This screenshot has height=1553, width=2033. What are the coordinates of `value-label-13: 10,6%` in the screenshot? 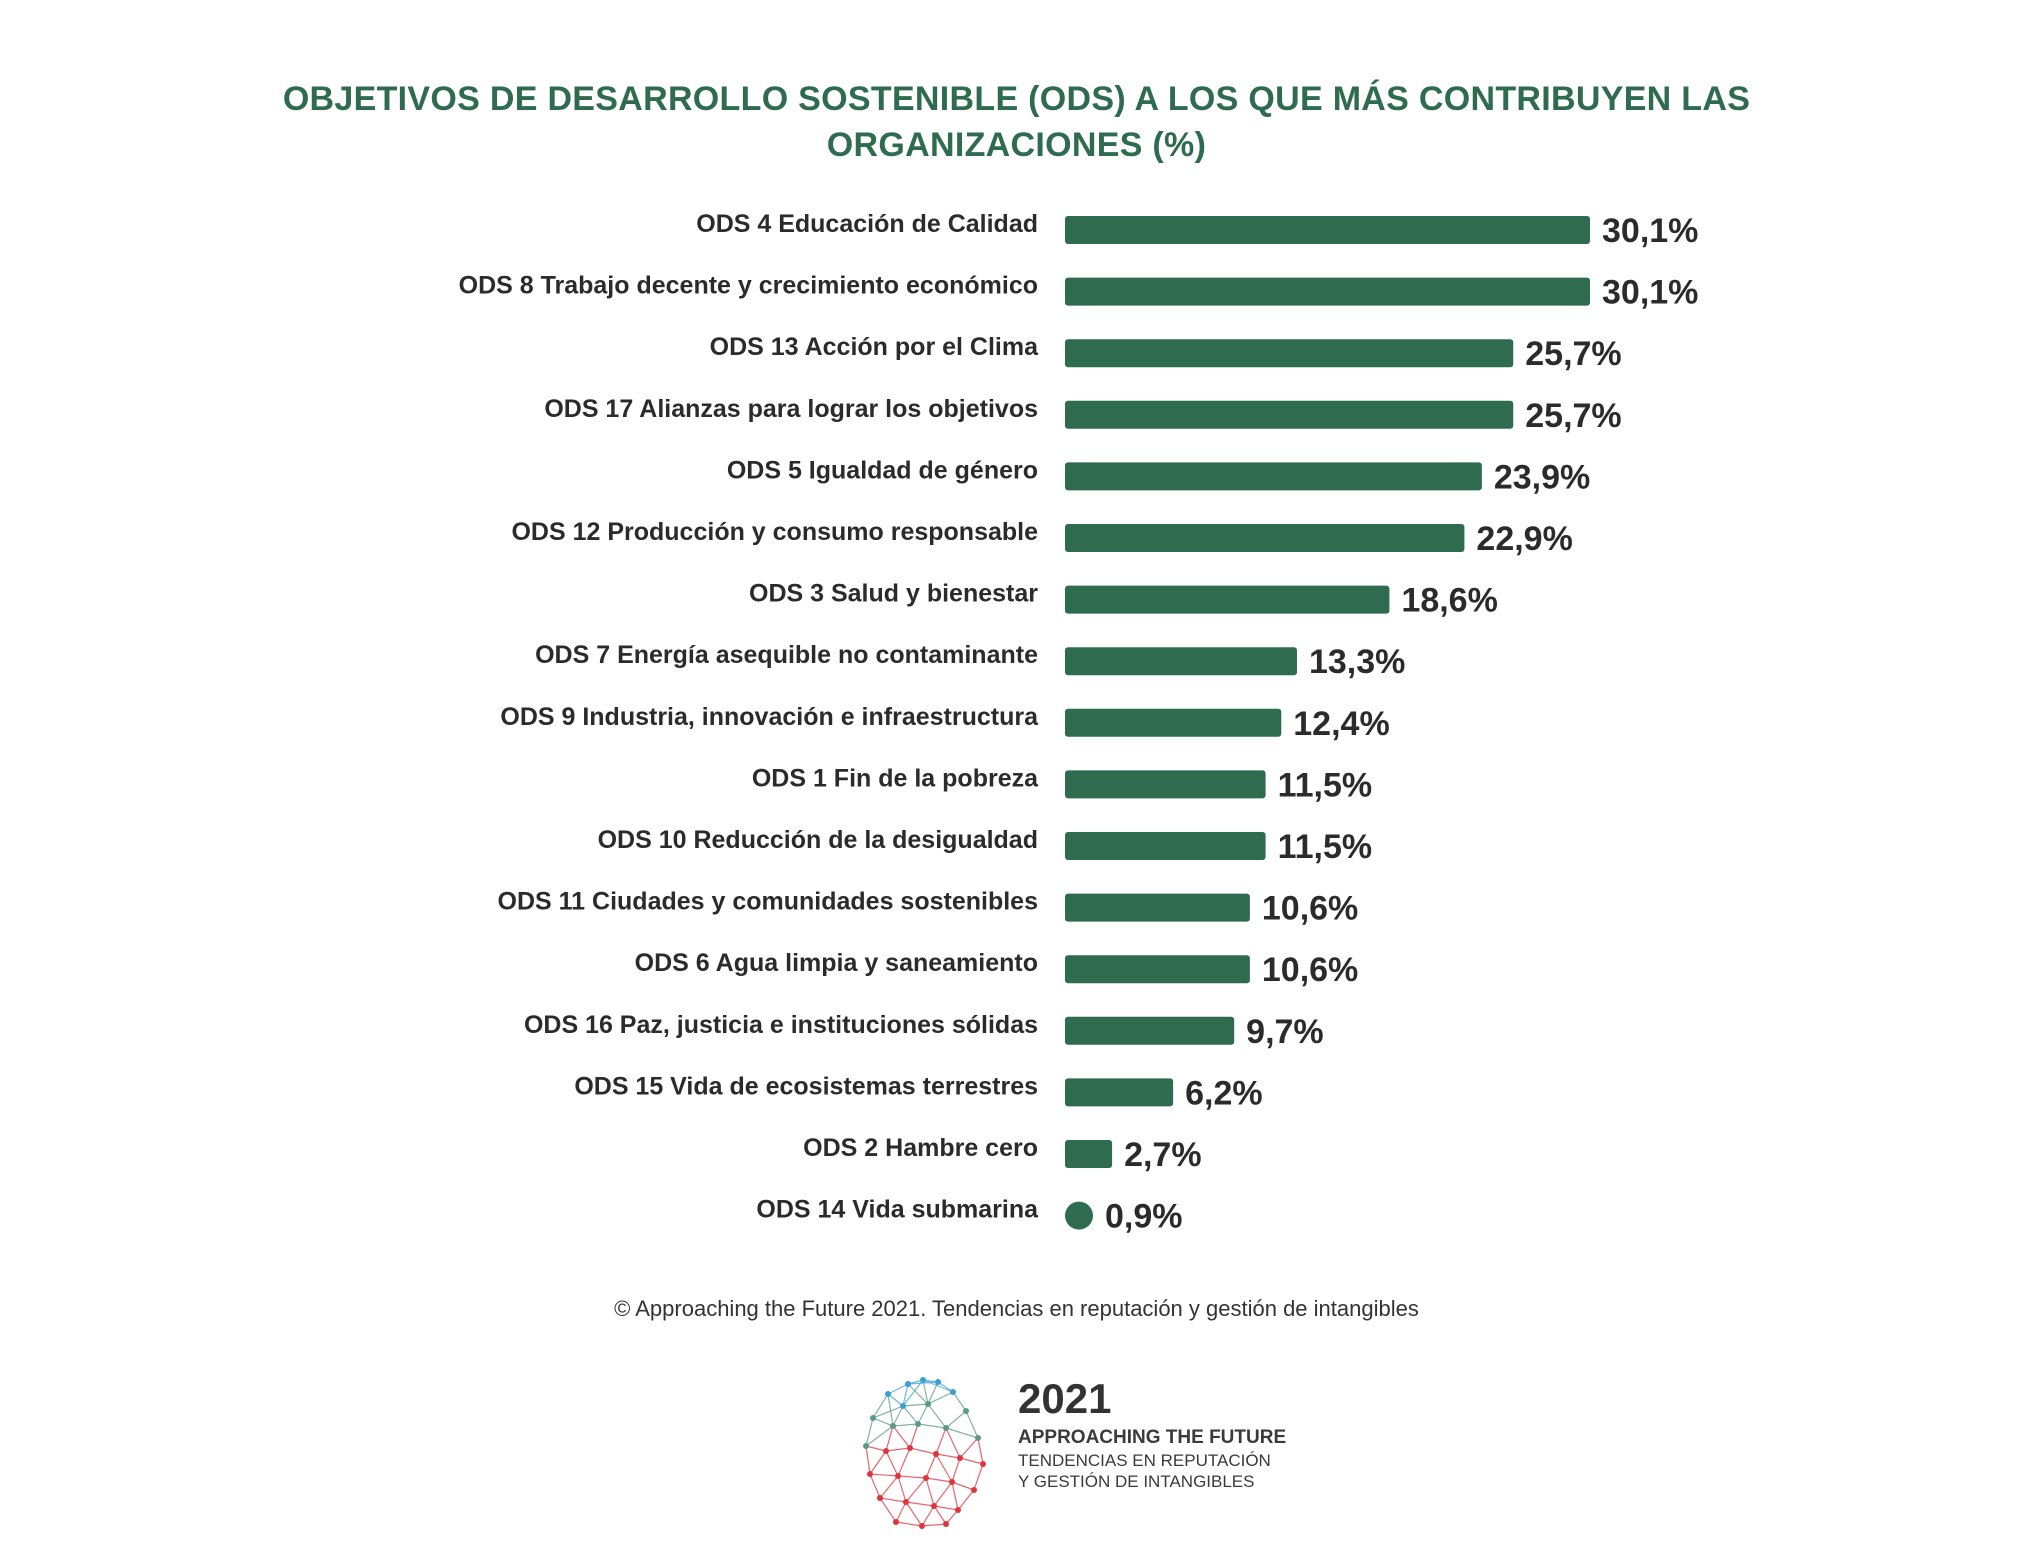 It's located at (1310, 970).